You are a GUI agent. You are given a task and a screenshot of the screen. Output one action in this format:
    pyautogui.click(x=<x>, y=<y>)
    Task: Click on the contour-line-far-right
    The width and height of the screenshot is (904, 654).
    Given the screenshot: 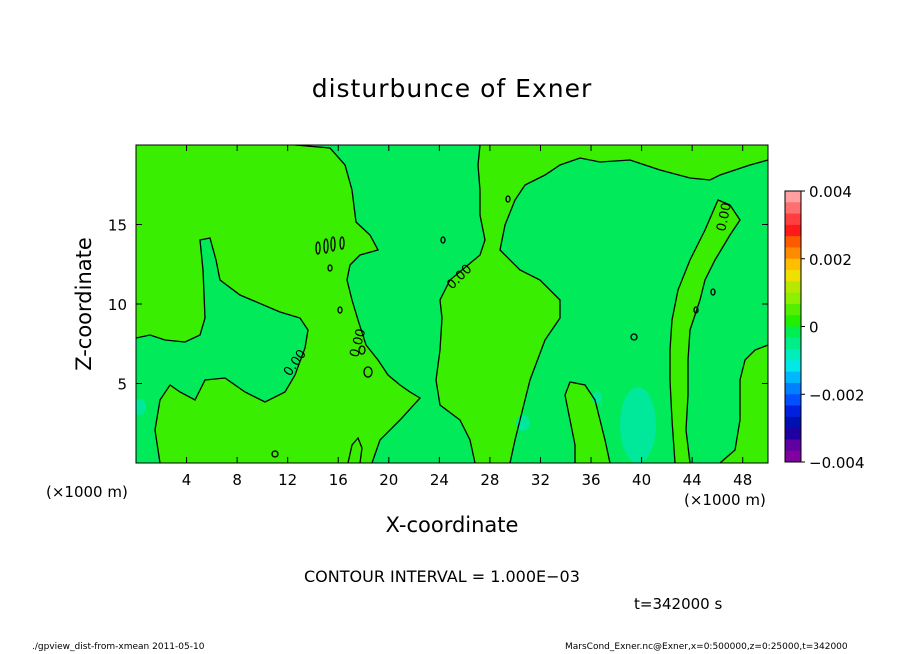 What is the action you would take?
    pyautogui.click(x=743, y=403)
    